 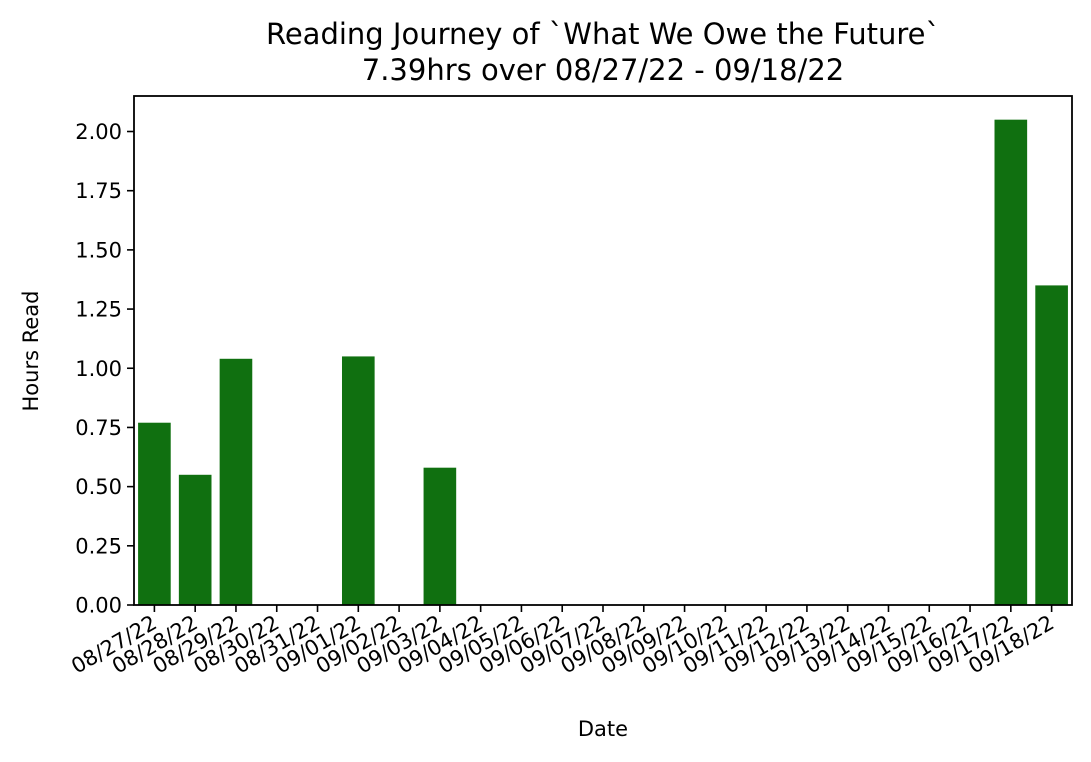 I want to click on y-tick-label: 0.25, so click(x=98, y=546).